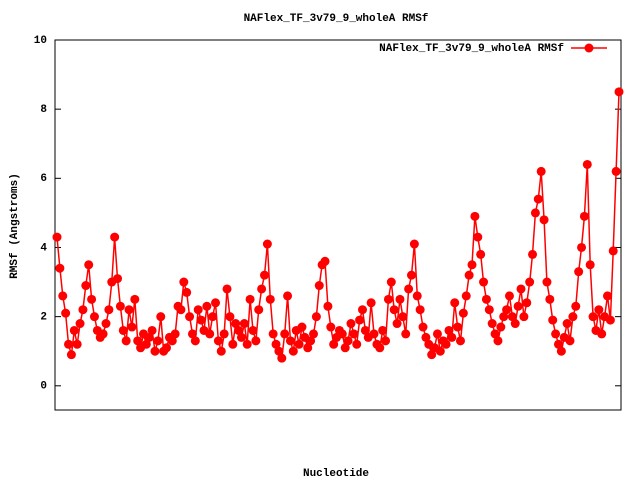  Describe the element at coordinates (589, 48) in the screenshot. I see `legend-marker` at that location.